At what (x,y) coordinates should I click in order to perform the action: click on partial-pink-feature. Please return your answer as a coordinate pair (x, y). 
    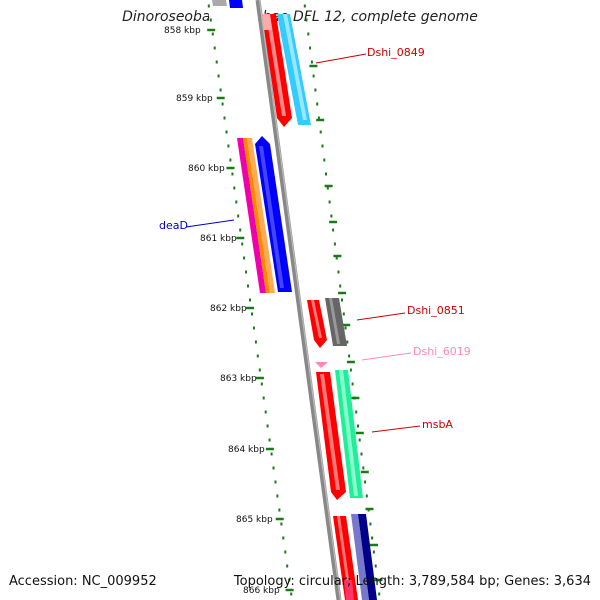
    Looking at the image, I should click on (349, 590).